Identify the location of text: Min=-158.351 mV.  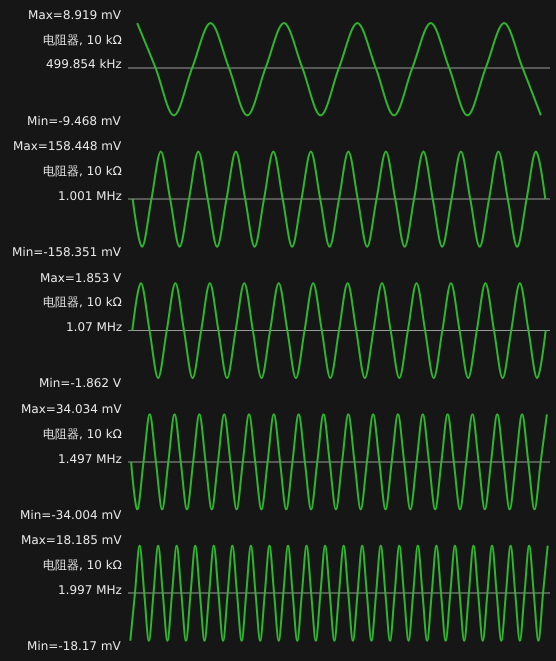
(67, 252).